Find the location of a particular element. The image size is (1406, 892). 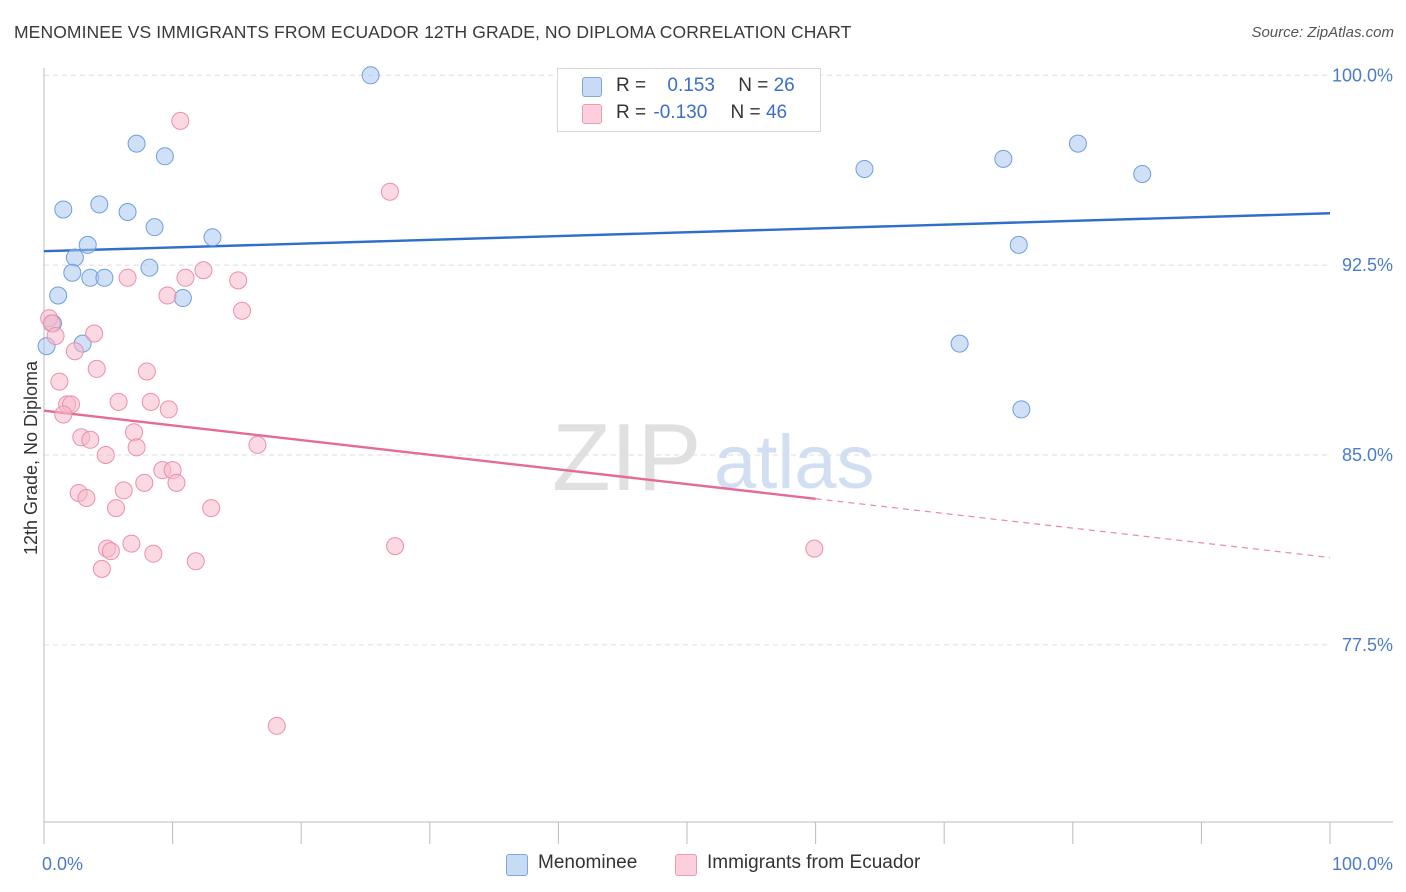

y-tick-label: 92.5% is located at coordinates (1367, 265).